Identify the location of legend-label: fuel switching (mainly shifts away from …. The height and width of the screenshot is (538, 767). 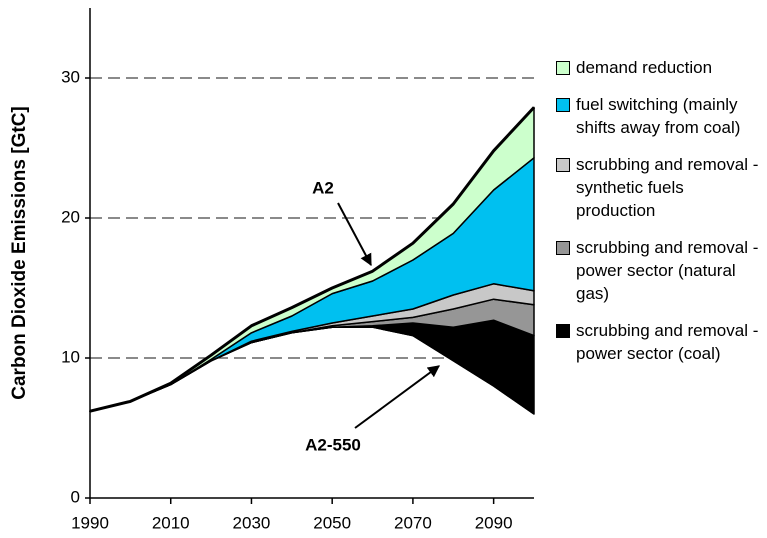
(658, 116).